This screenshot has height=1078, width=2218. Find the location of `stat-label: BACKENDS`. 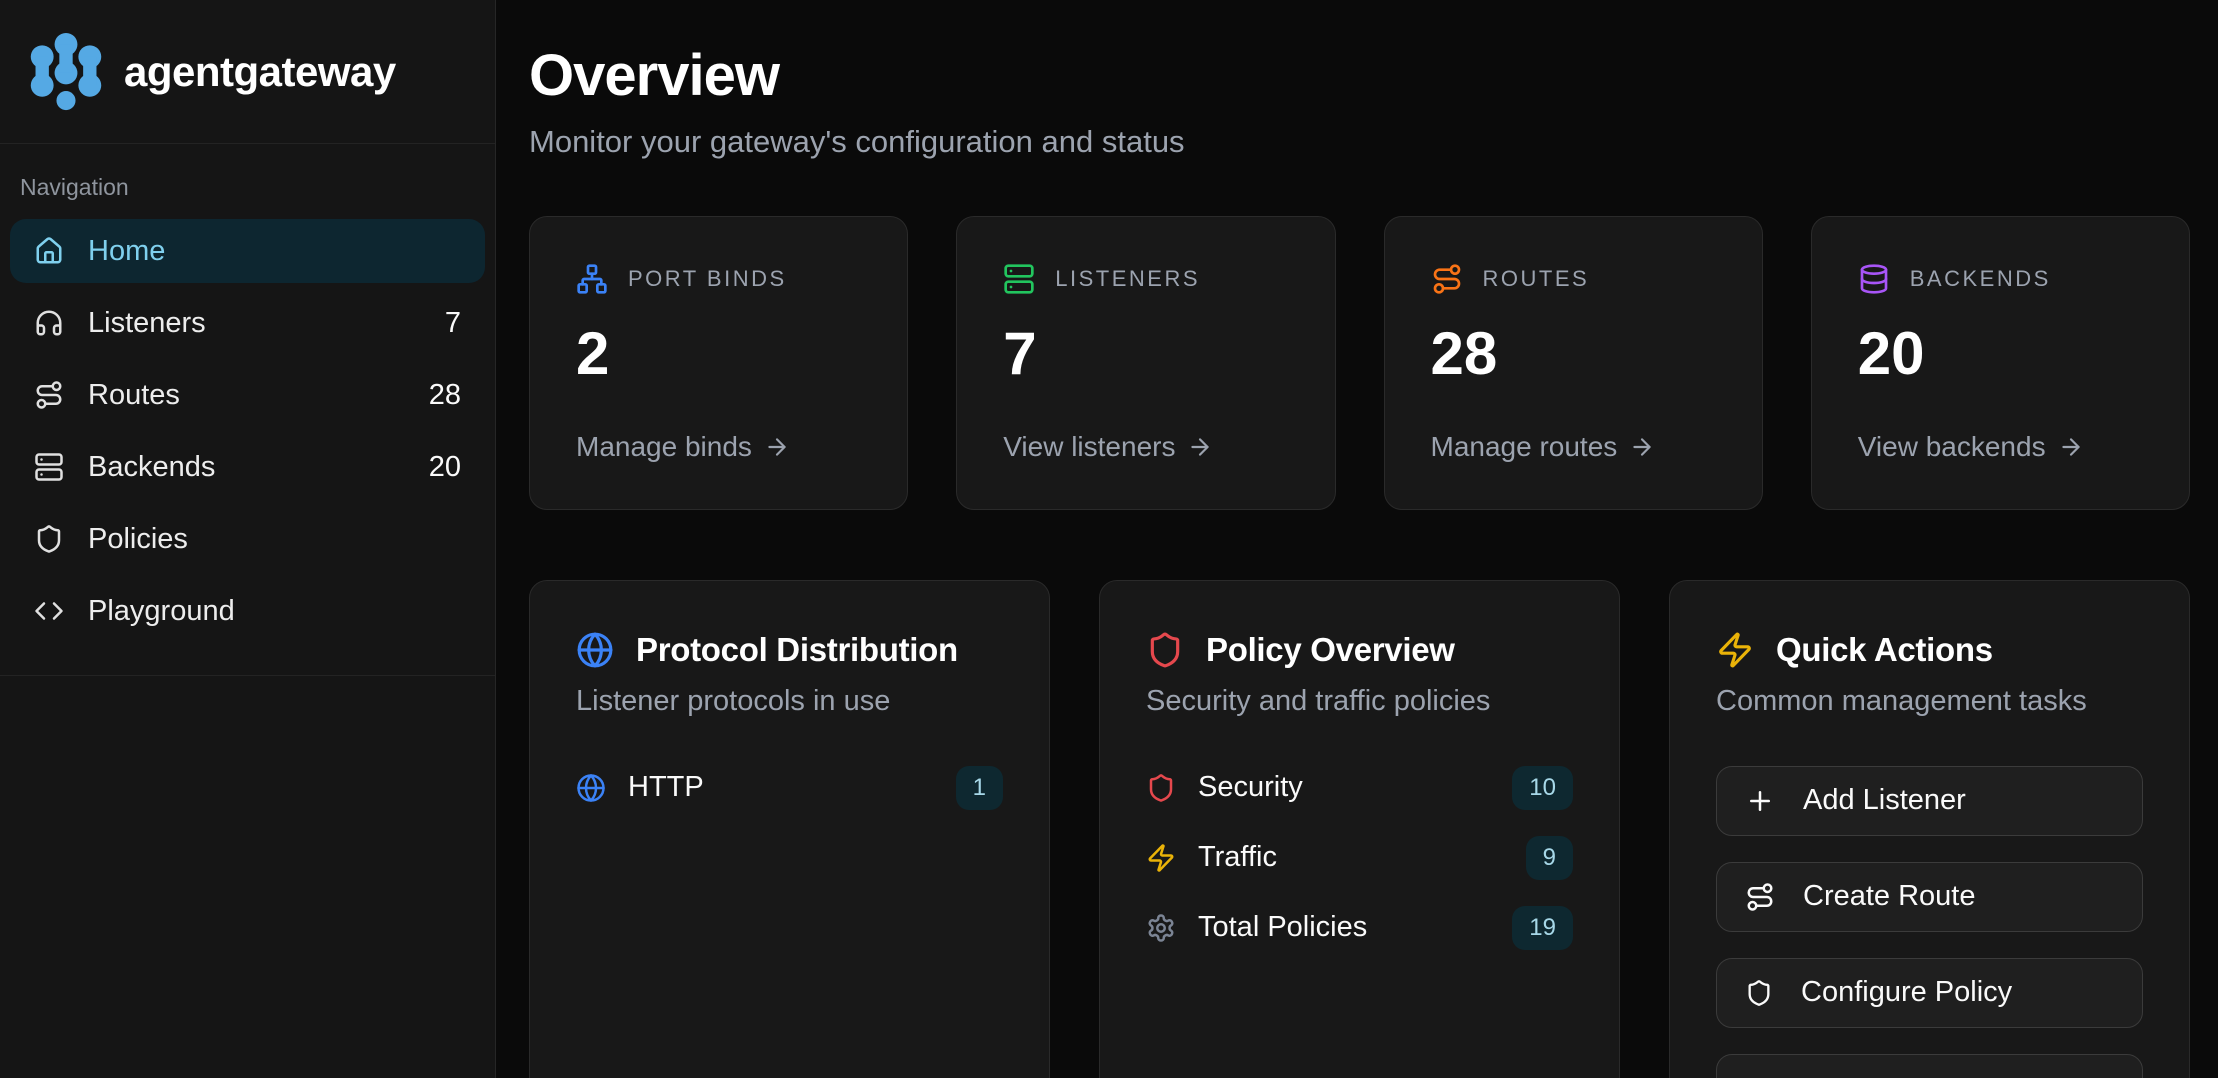

stat-label: BACKENDS is located at coordinates (1980, 278).